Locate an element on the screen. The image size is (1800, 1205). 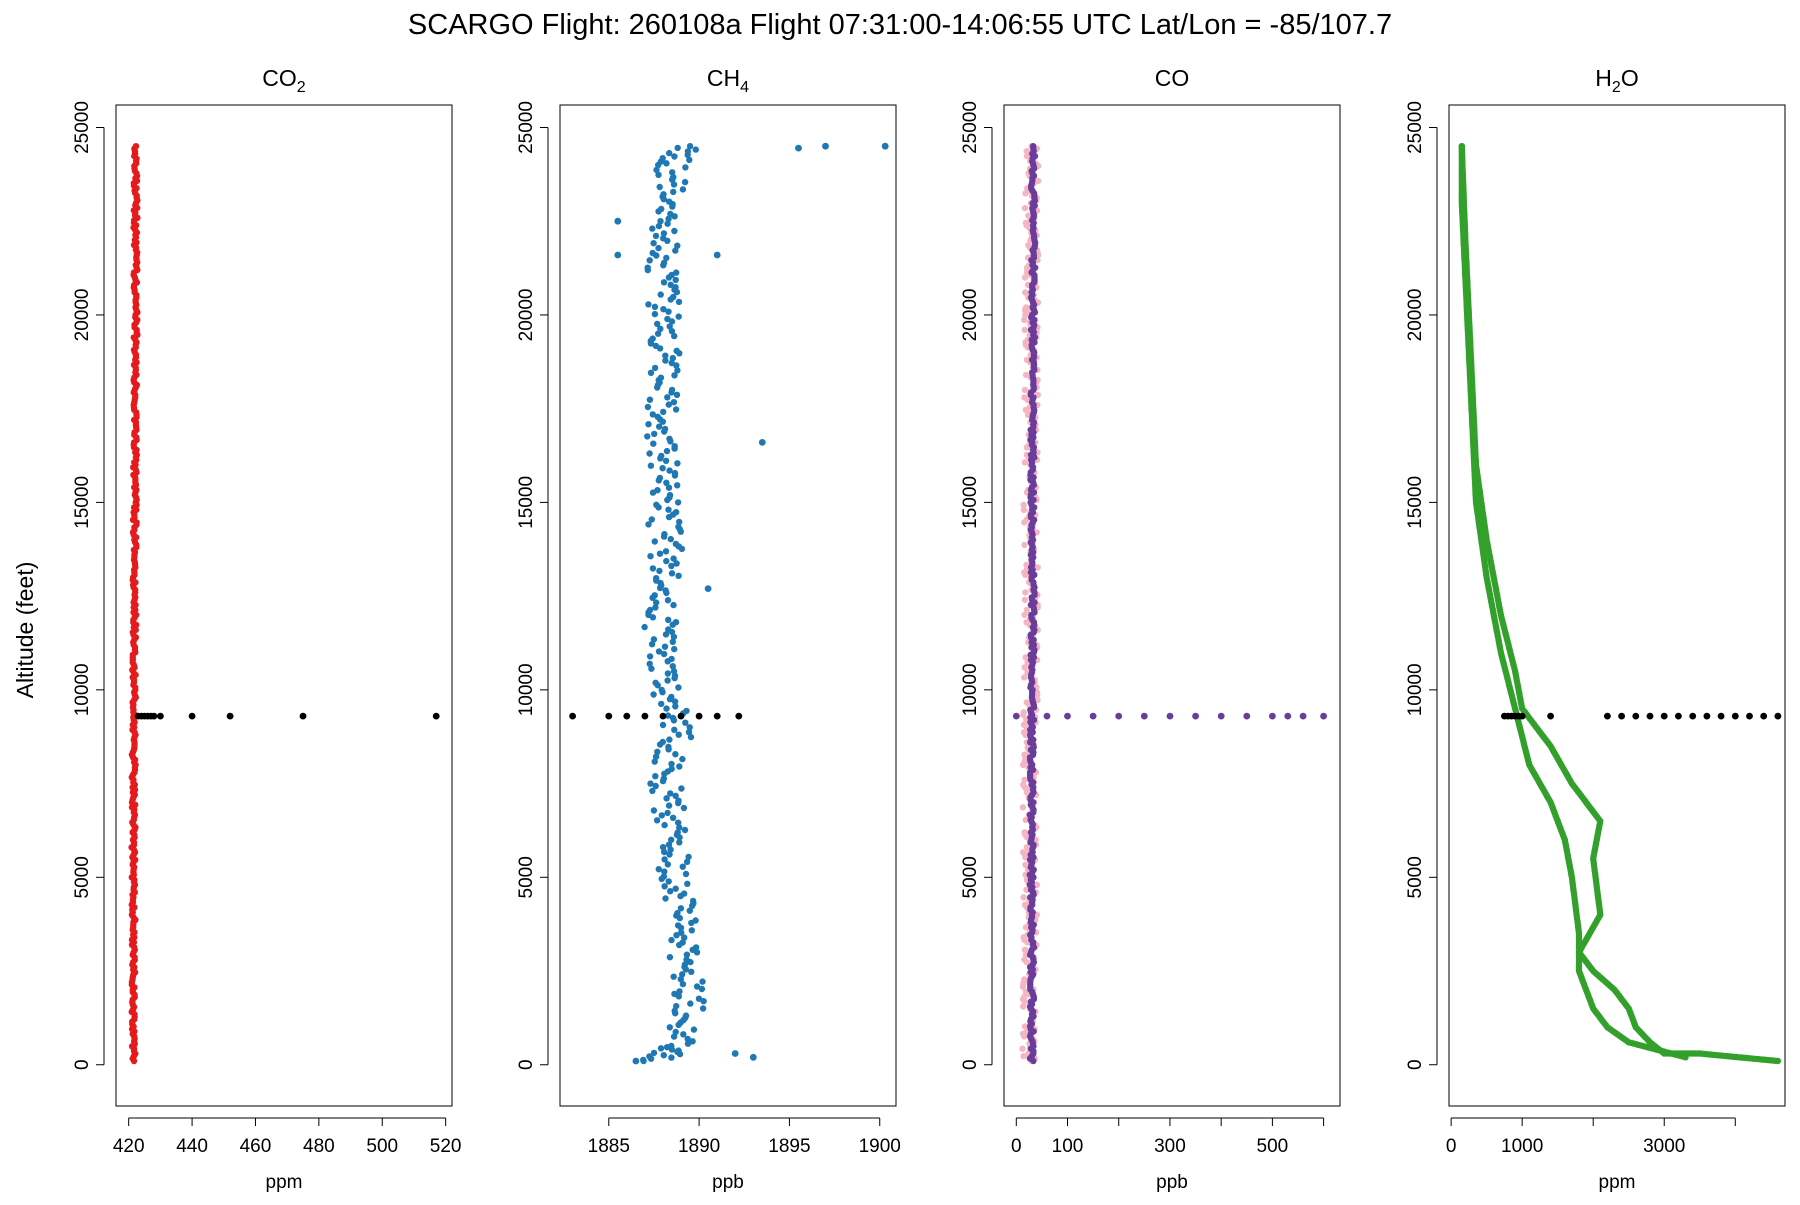
panel-title-suffix: O is located at coordinates (1630, 78).